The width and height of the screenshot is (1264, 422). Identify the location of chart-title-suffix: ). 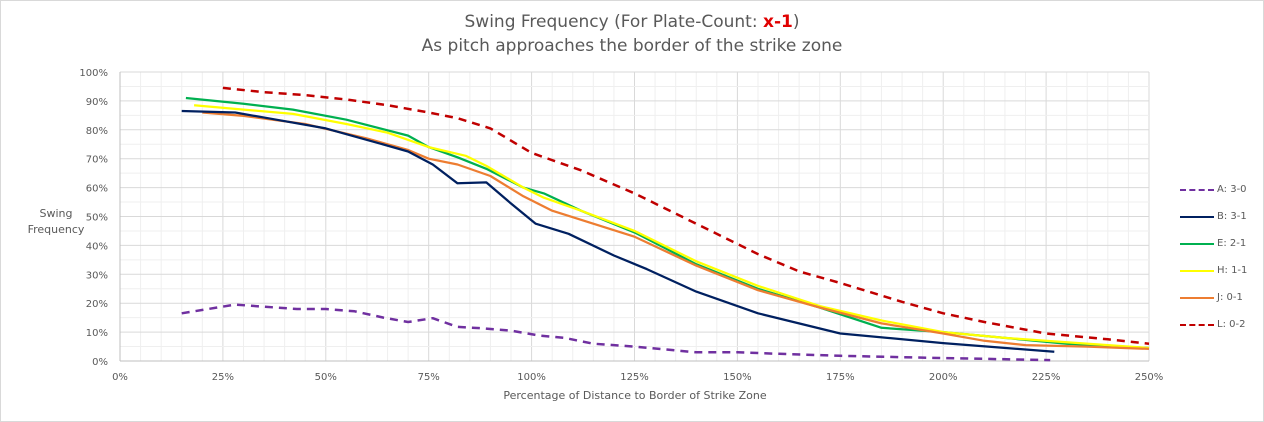
(796, 22).